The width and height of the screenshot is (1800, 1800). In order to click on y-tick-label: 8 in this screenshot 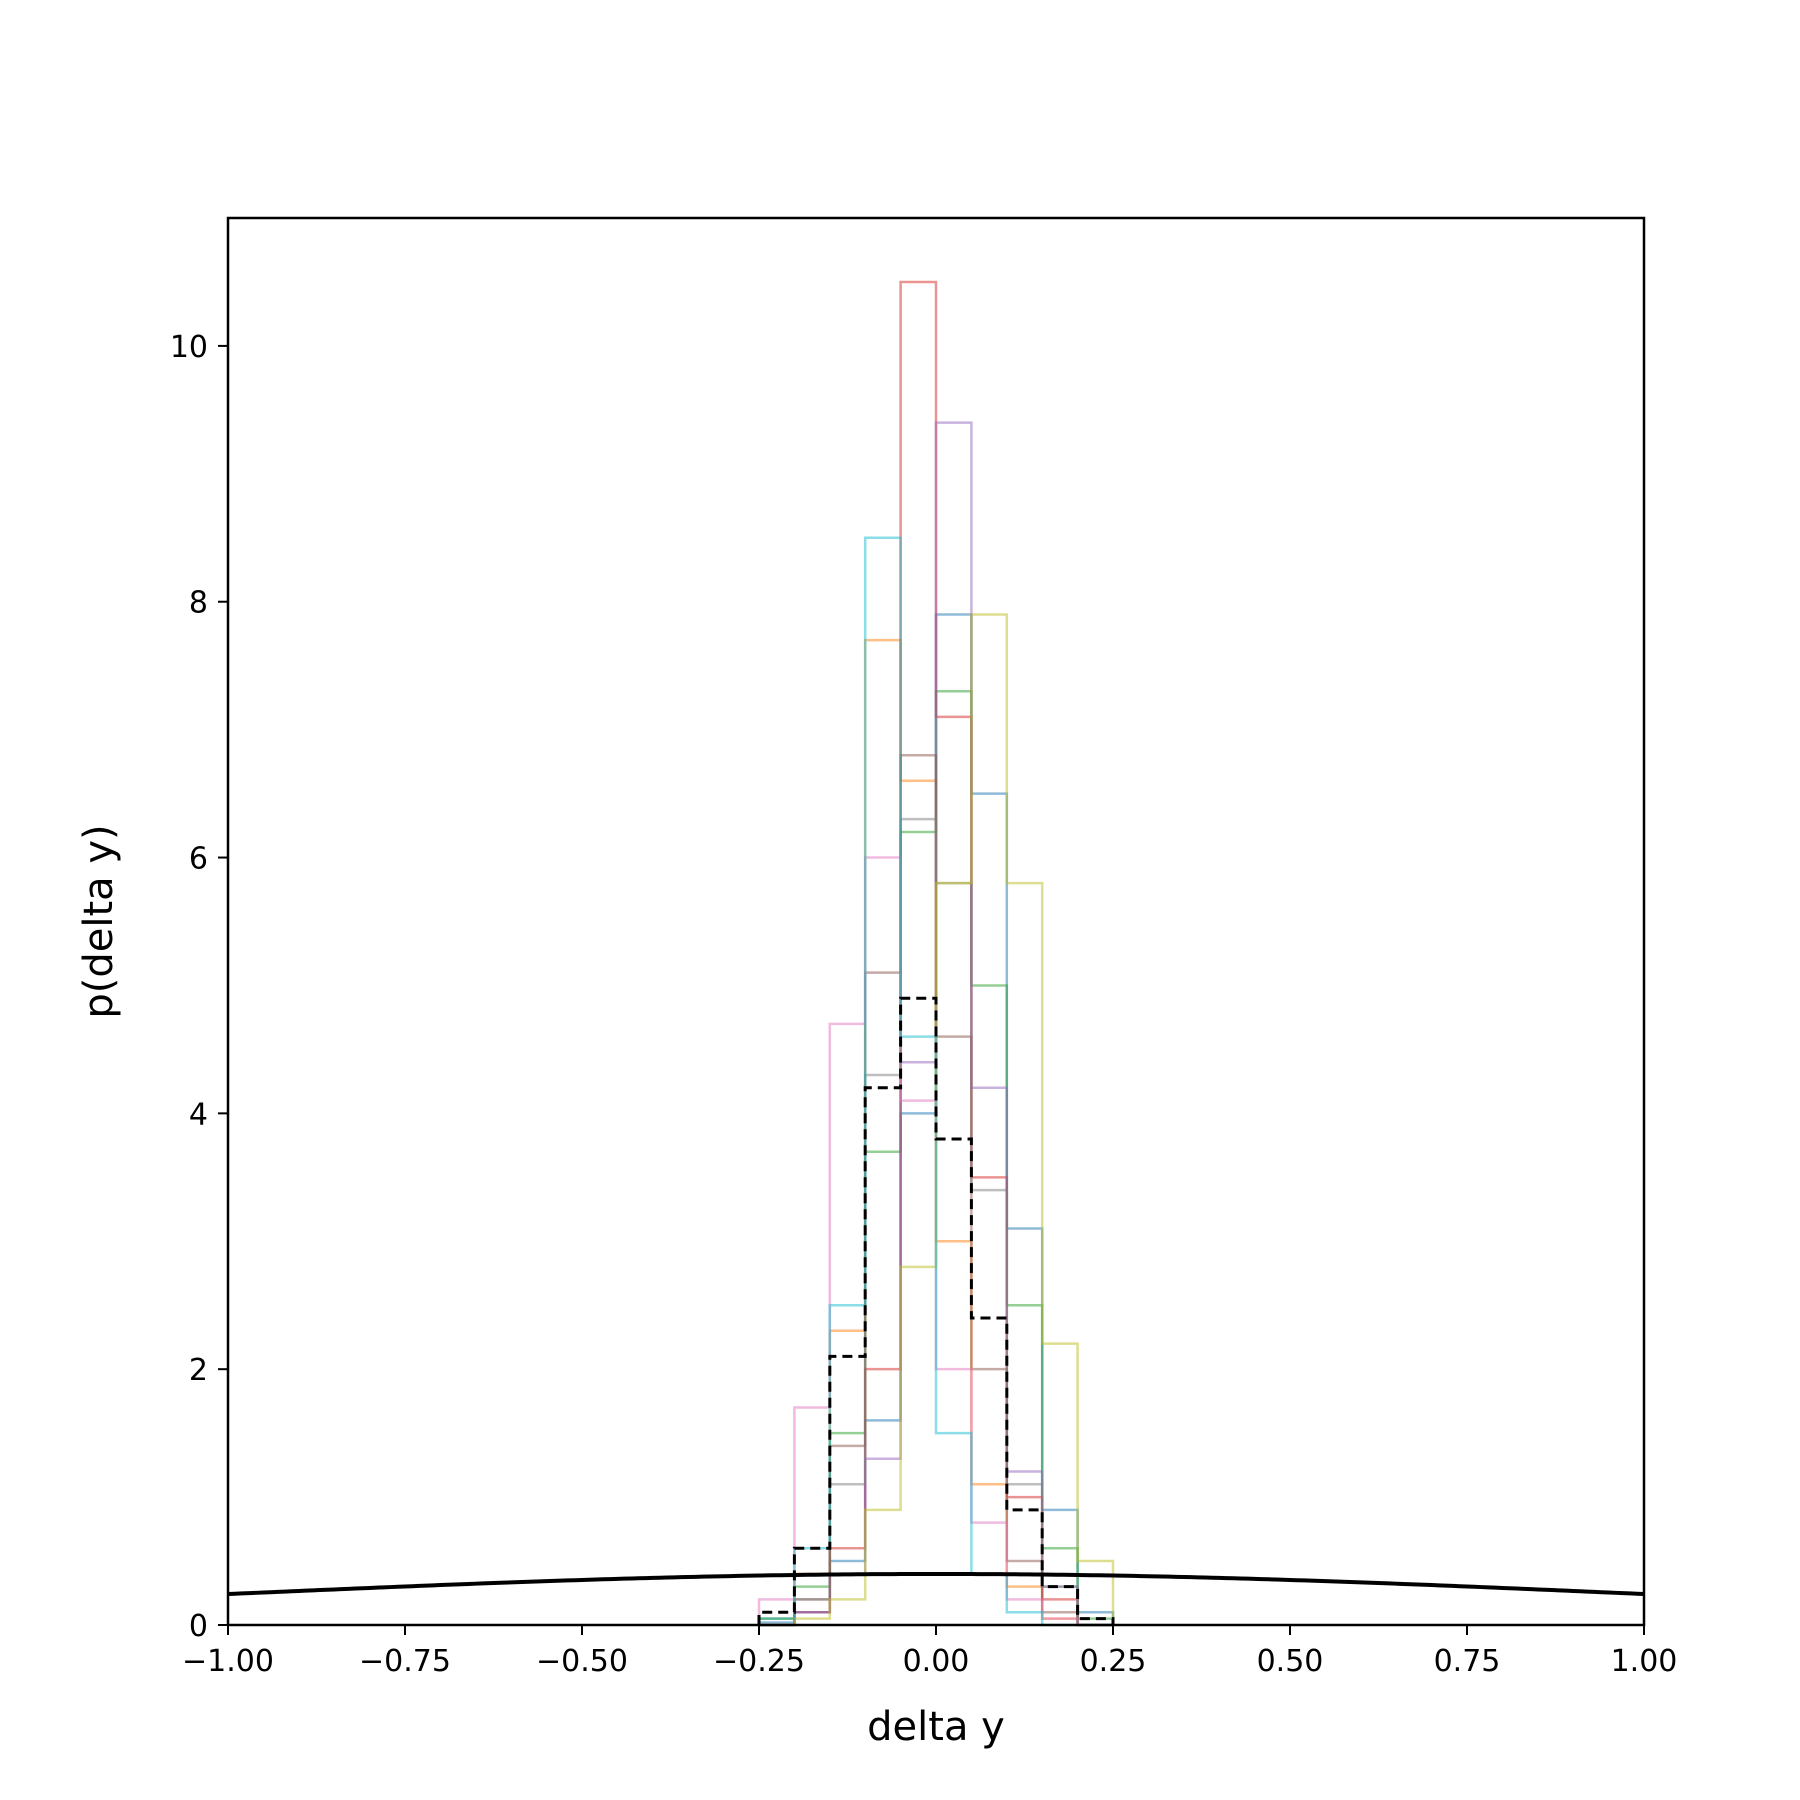, I will do `click(198, 603)`.